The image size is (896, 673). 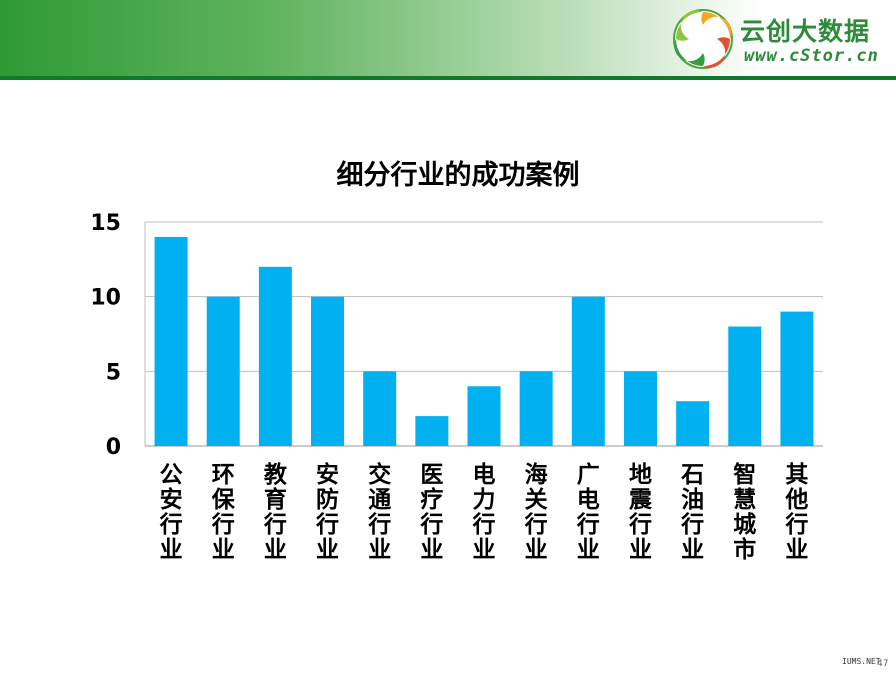 I want to click on x-tick-label: 地震行业, so click(x=640, y=512).